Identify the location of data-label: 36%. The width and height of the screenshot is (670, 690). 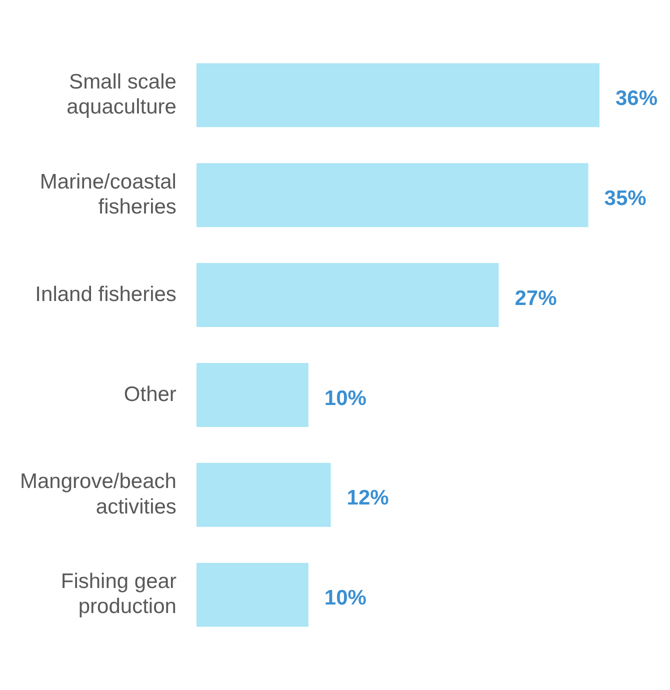
(636, 98).